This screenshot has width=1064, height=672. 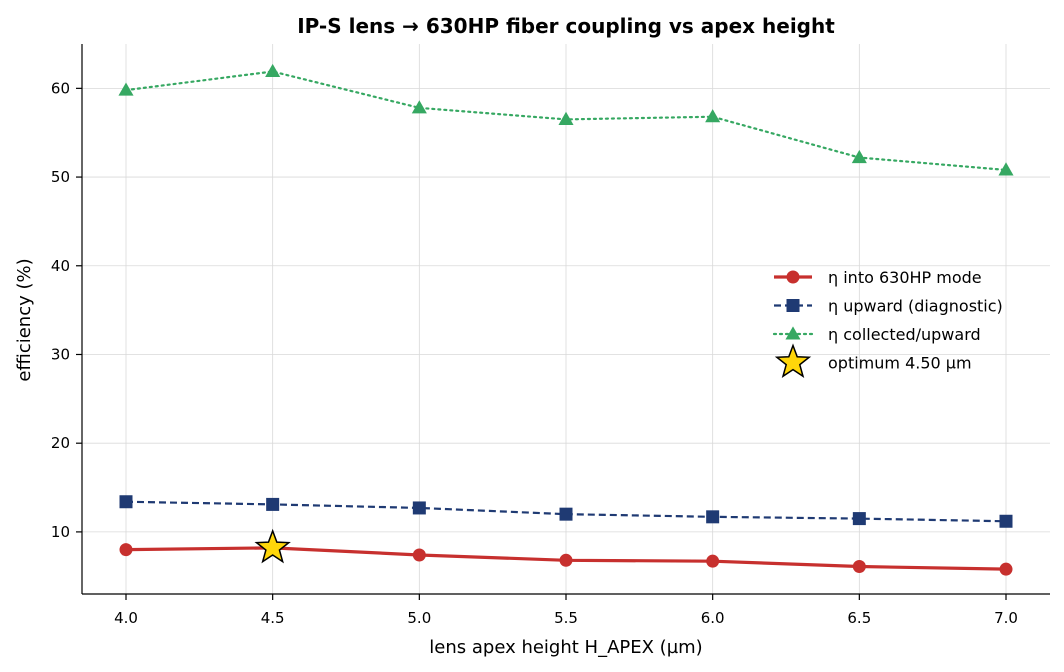 I want to click on x-tick-label: 5.0, so click(x=419, y=618).